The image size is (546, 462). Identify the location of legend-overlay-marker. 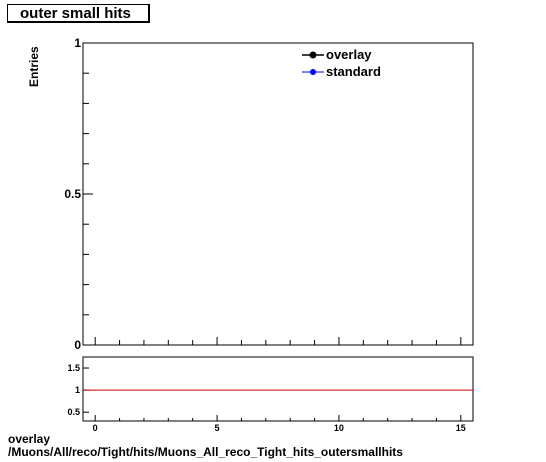
(313, 55).